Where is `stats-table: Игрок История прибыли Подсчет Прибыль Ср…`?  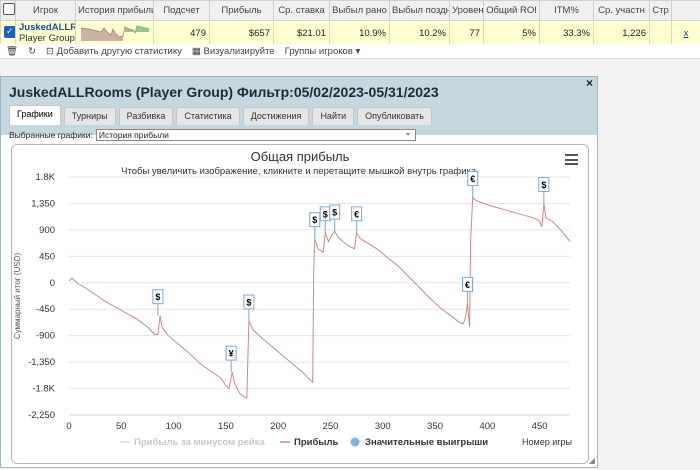
stats-table: Игрок История прибыли Подсчет Прибыль Ср… is located at coordinates (350, 23).